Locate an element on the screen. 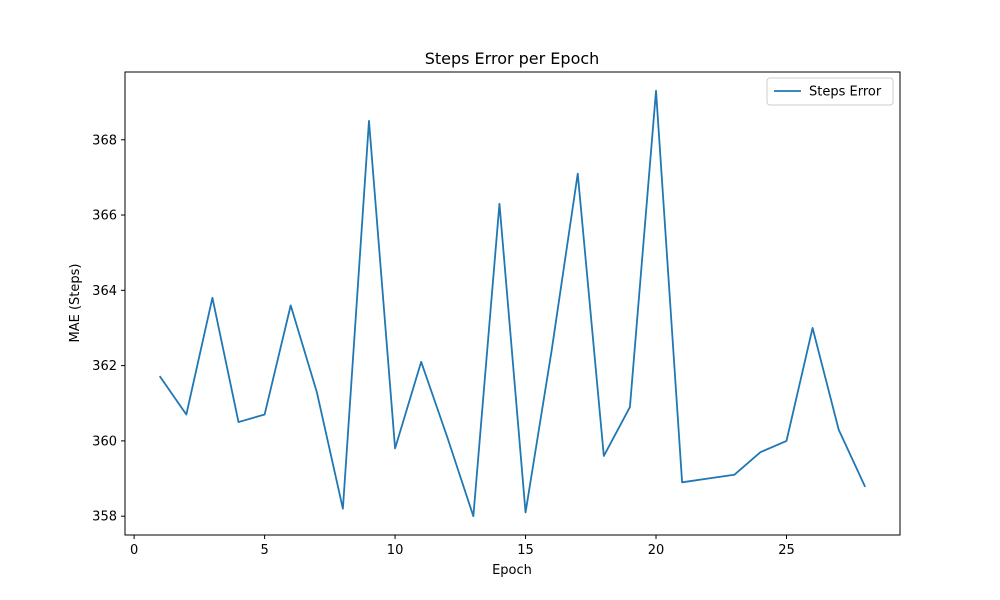  x-tick-label-5: 25 is located at coordinates (786, 550).